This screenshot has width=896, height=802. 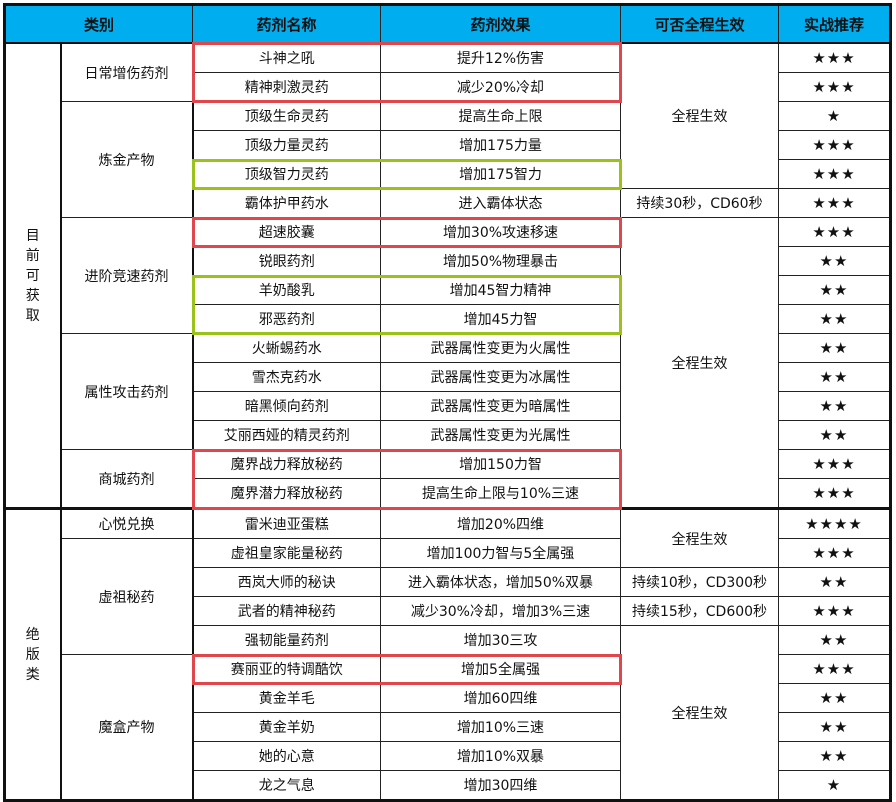 I want to click on group-label: 目前可获取, so click(x=32, y=275).